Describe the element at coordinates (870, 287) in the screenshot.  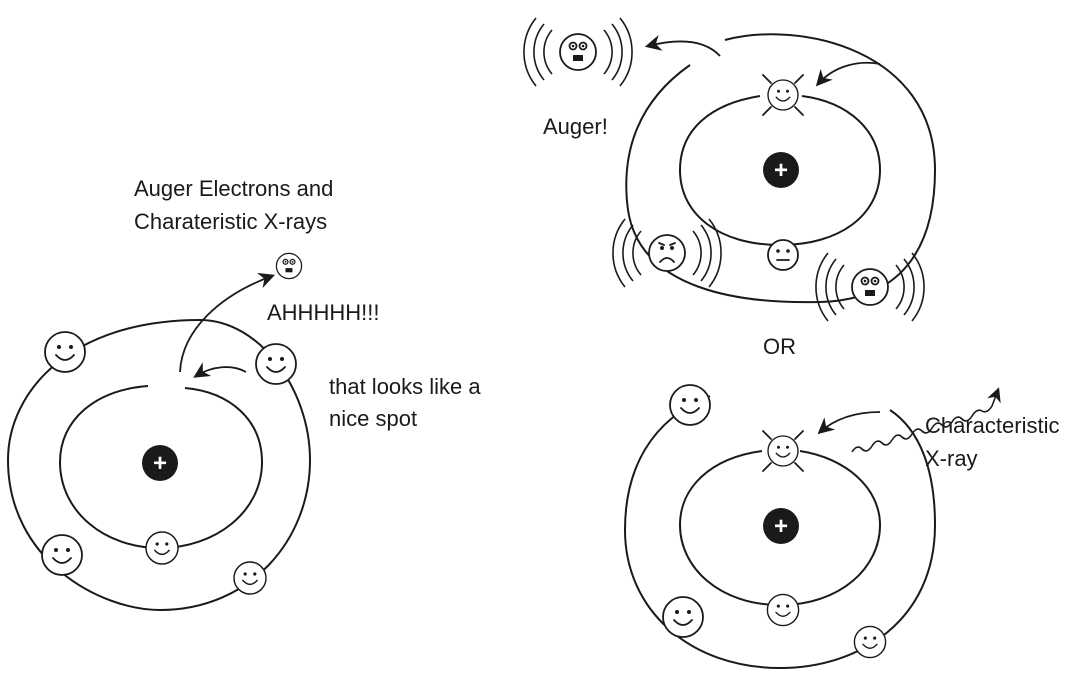
I see `auger-scared-electron` at that location.